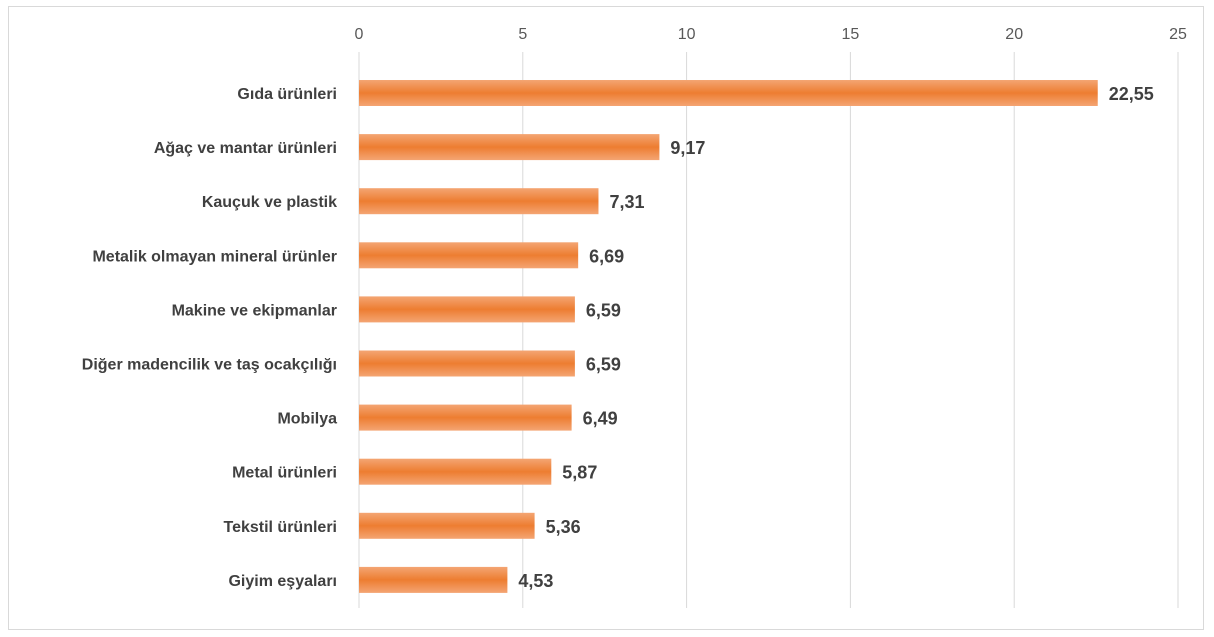 Image resolution: width=1214 pixels, height=637 pixels. Describe the element at coordinates (287, 94) in the screenshot. I see `category-label-1: Gıda ürünleri` at that location.